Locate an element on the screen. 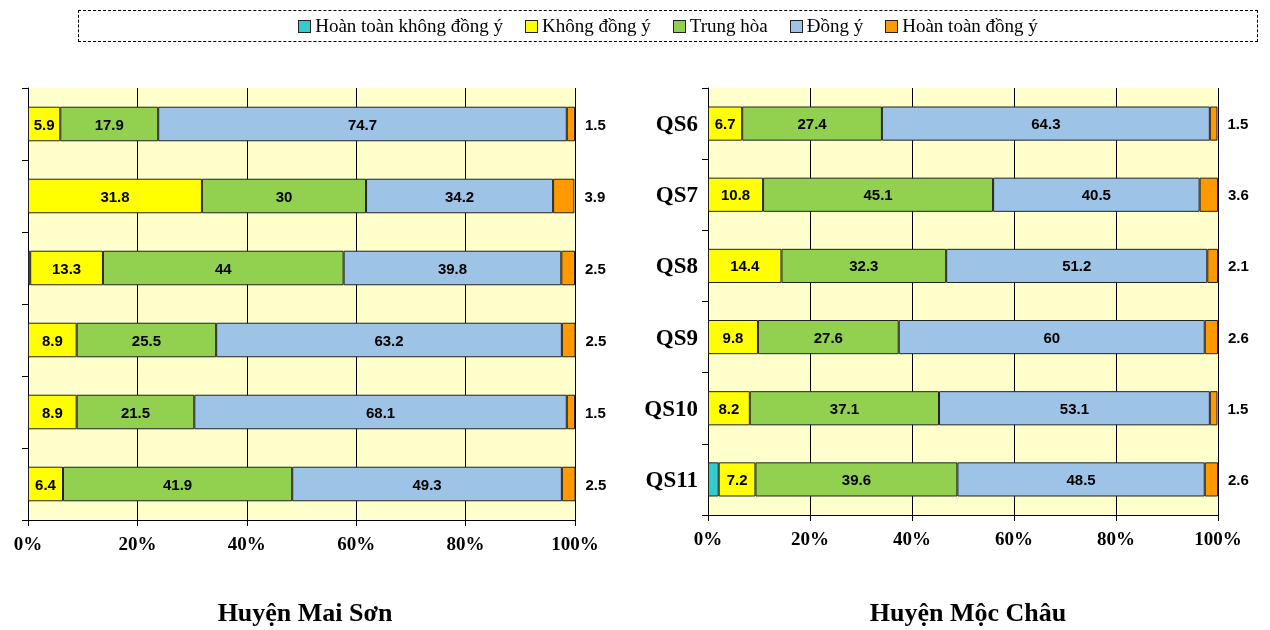 This screenshot has height=630, width=1270. data-label: 68.1 is located at coordinates (380, 412).